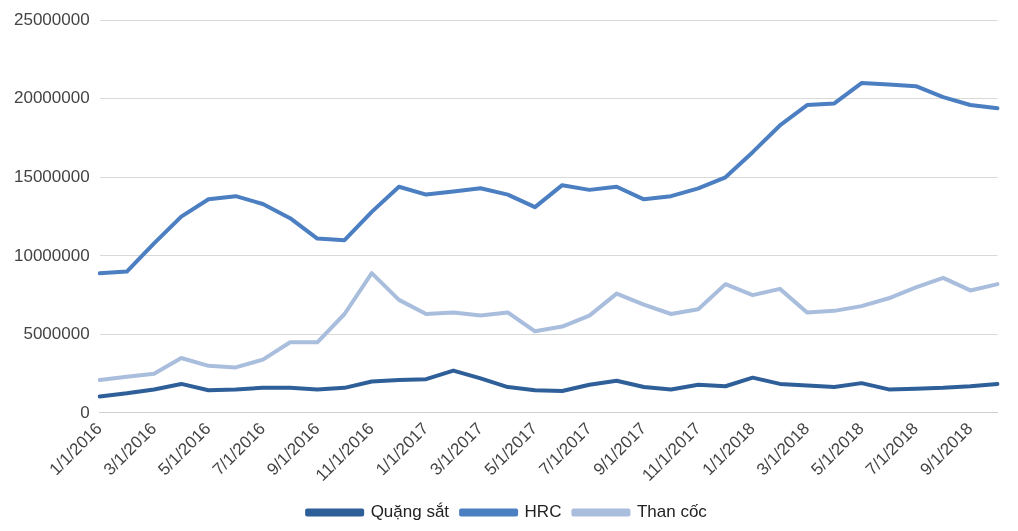  I want to click on y-tick-label: 0, so click(85, 412).